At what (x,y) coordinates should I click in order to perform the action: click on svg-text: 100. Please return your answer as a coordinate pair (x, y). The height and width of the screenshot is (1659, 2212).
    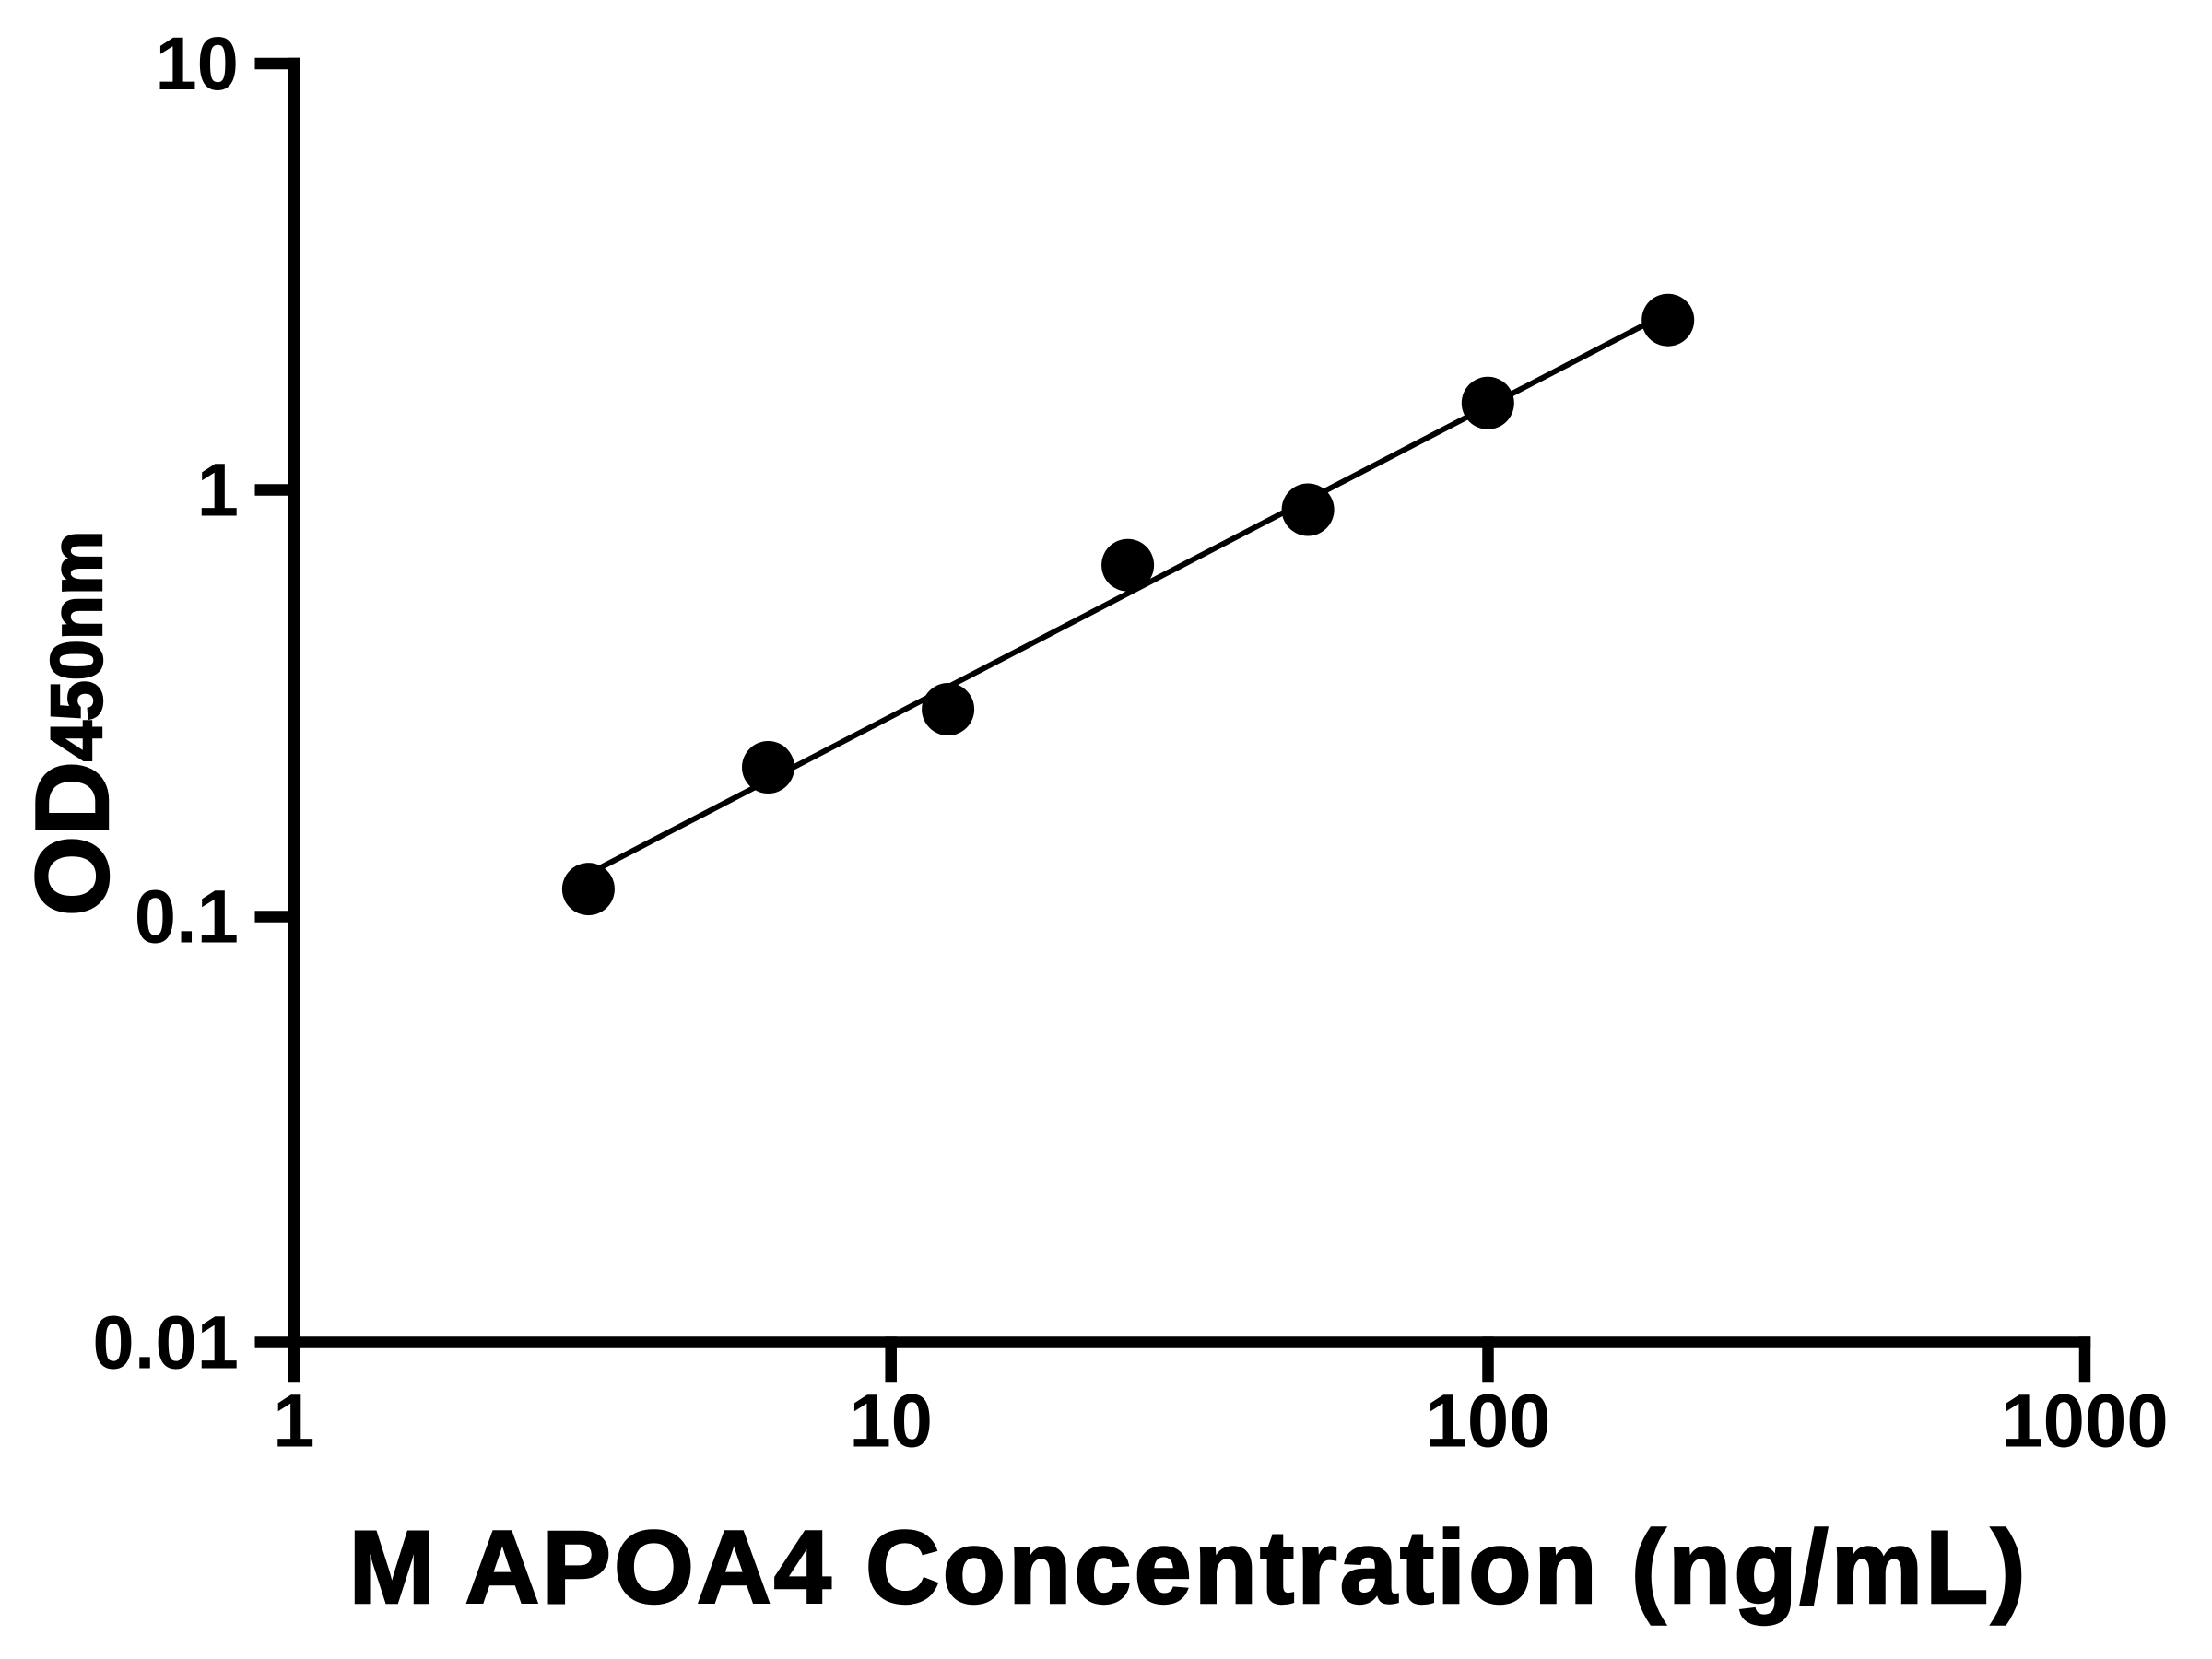
    Looking at the image, I should click on (1488, 1422).